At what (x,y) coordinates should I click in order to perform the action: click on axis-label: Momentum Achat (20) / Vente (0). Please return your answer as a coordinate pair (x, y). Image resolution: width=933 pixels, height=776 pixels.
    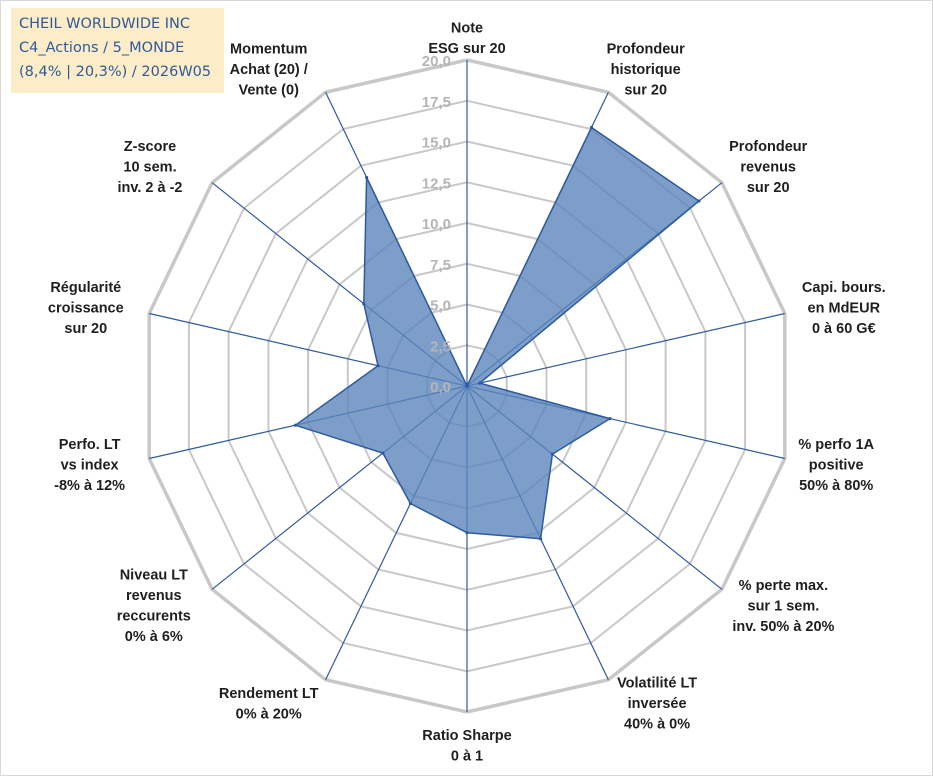
    Looking at the image, I should click on (269, 69).